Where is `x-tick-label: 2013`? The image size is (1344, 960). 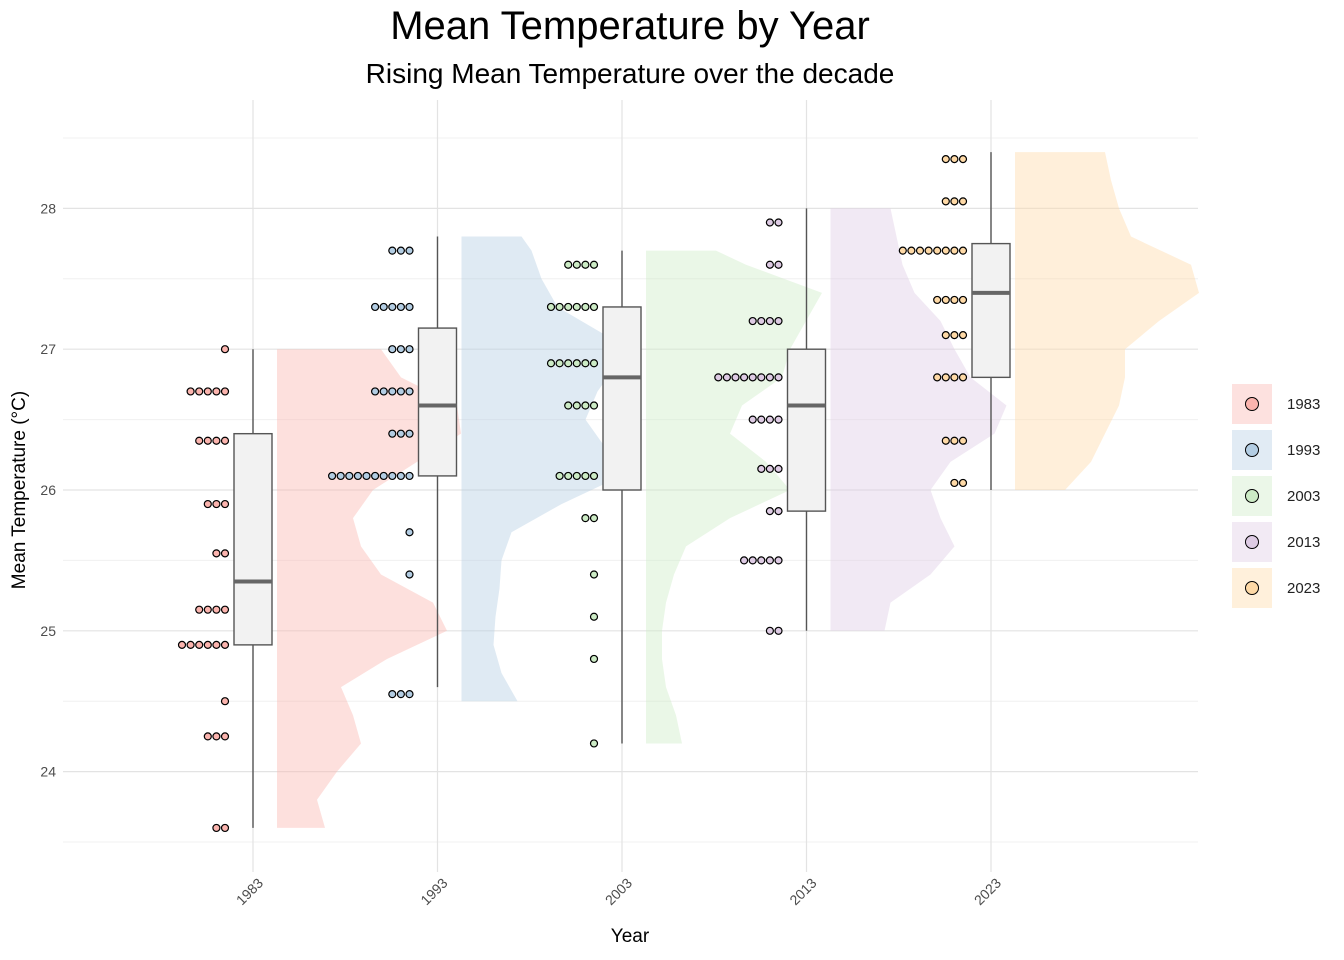
x-tick-label: 2013 is located at coordinates (802, 891).